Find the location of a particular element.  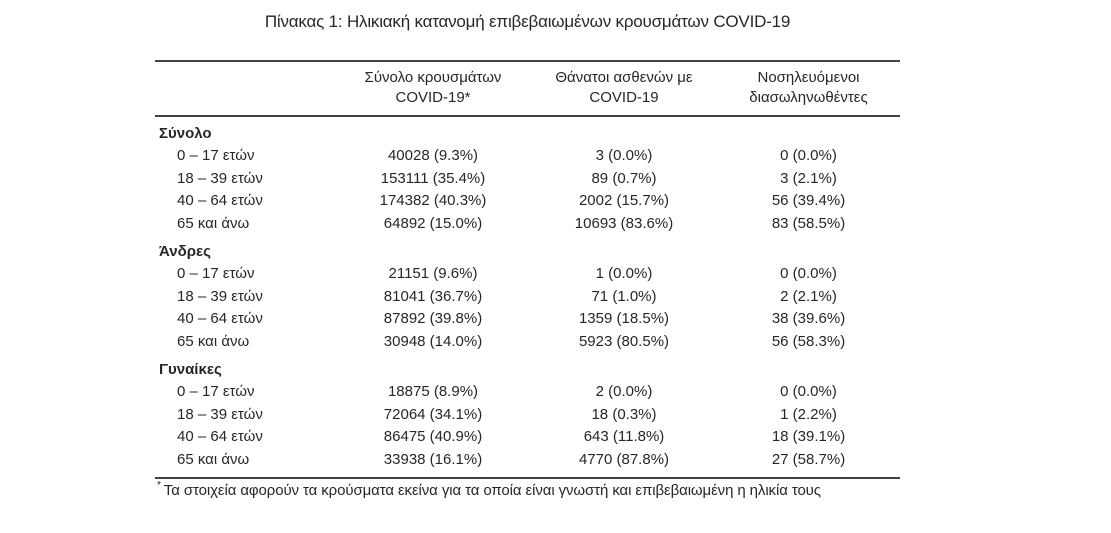

section-label: Άνδρες is located at coordinates (185, 251).